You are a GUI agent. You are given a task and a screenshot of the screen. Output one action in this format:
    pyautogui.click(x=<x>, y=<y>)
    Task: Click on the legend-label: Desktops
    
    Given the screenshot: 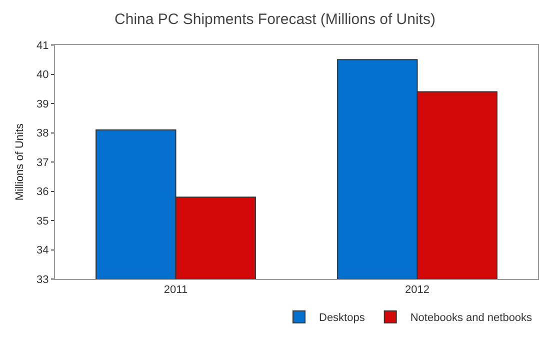 What is the action you would take?
    pyautogui.click(x=342, y=318)
    